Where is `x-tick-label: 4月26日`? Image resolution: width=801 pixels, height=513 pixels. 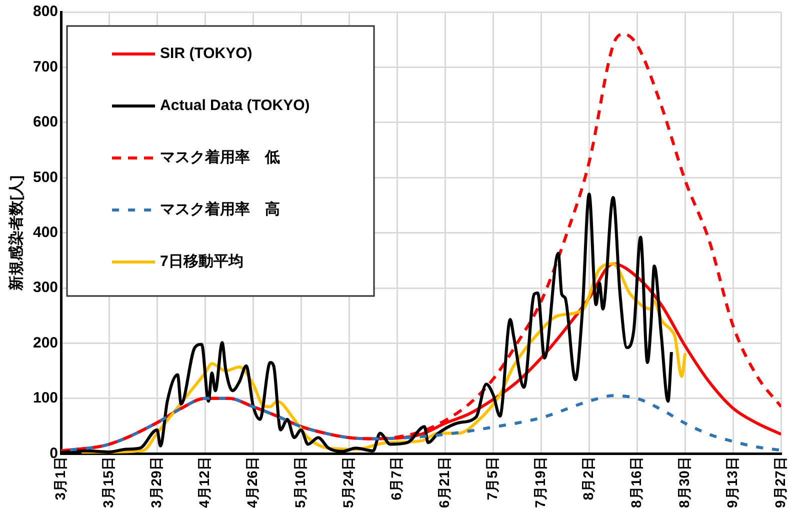 x-tick-label: 4月26日 is located at coordinates (252, 482).